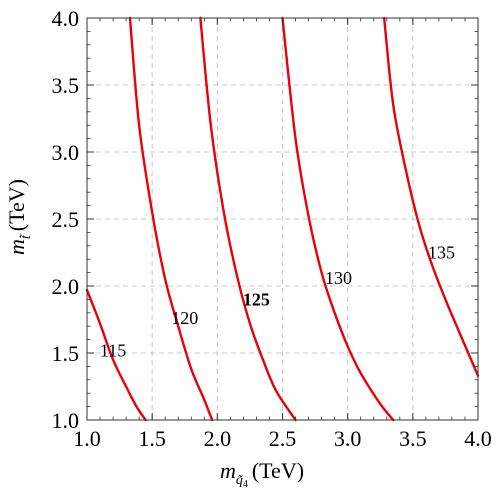 Image resolution: width=498 pixels, height=499 pixels. What do you see at coordinates (66, 353) in the screenshot?
I see `y-tick-label: 1.5` at bounding box center [66, 353].